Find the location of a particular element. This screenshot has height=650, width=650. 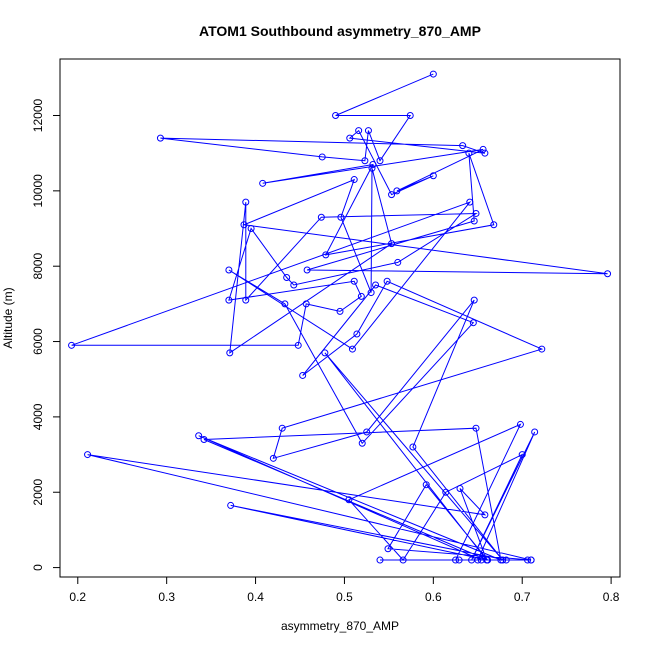

y-tick-label: 2000 is located at coordinates (38, 492).